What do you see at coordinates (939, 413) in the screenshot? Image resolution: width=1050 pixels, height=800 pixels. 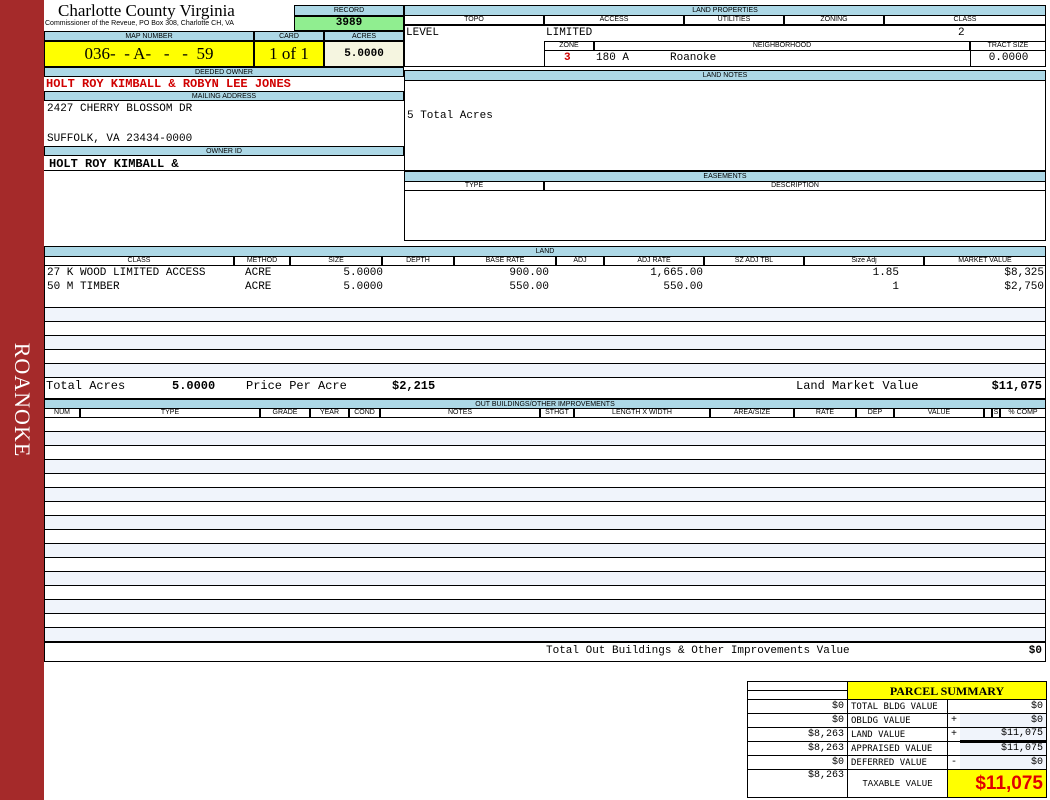 I see `outbuildings-column-header: VALUE` at bounding box center [939, 413].